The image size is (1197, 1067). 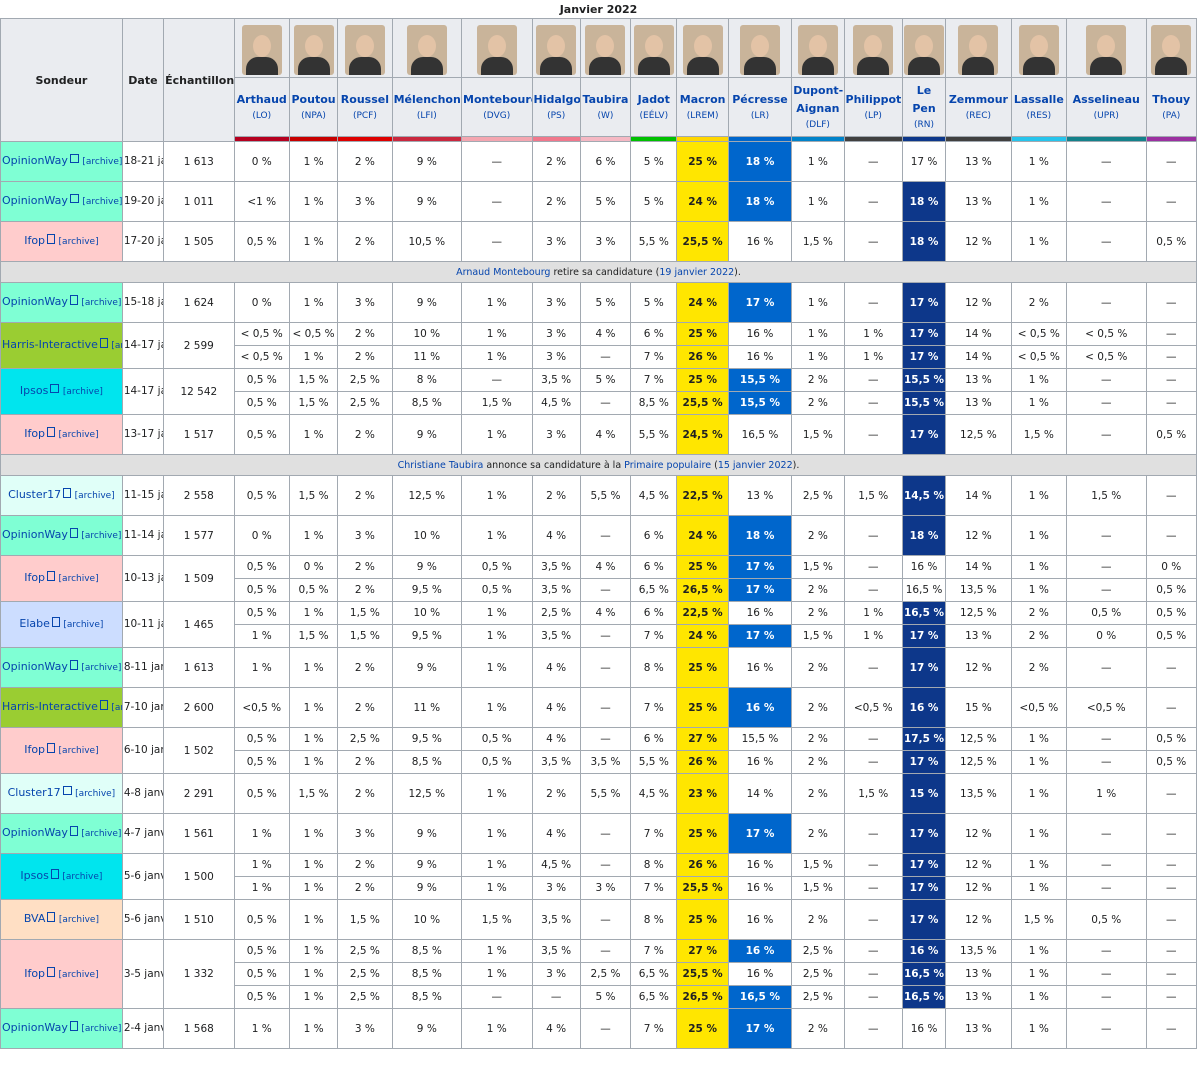 What do you see at coordinates (653, 99) in the screenshot?
I see `candidate-name-link: Jadot` at bounding box center [653, 99].